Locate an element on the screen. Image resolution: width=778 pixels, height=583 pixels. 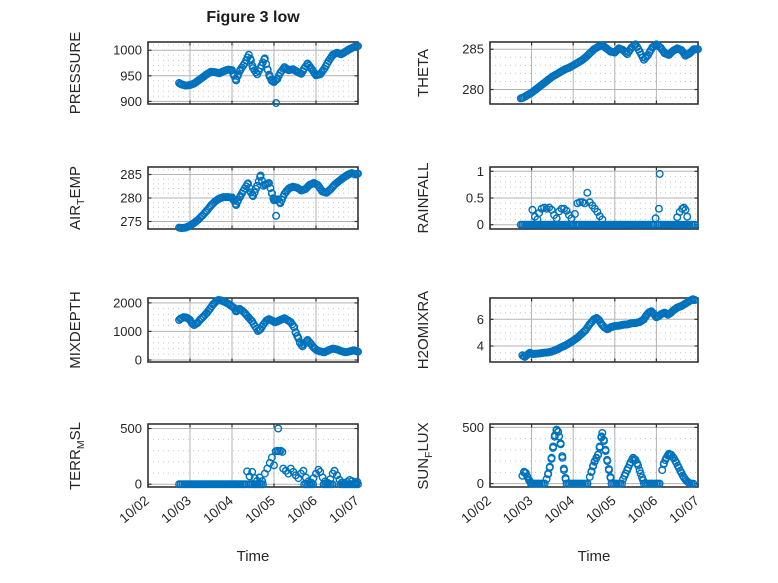
y-tick-label: 4 is located at coordinates (480, 346).